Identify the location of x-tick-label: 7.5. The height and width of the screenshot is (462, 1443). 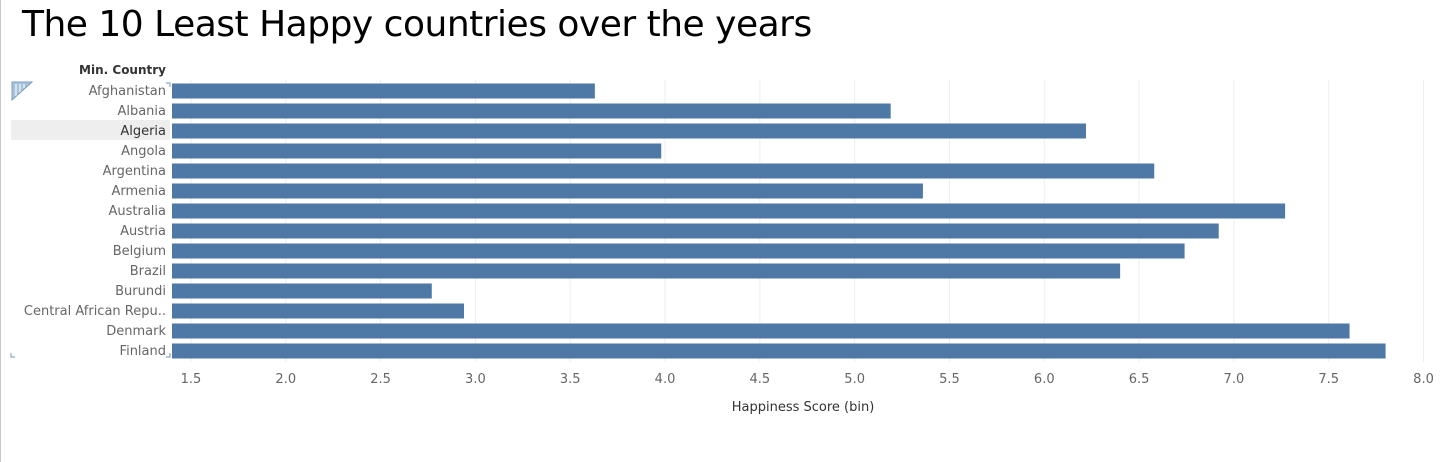
(1328, 379).